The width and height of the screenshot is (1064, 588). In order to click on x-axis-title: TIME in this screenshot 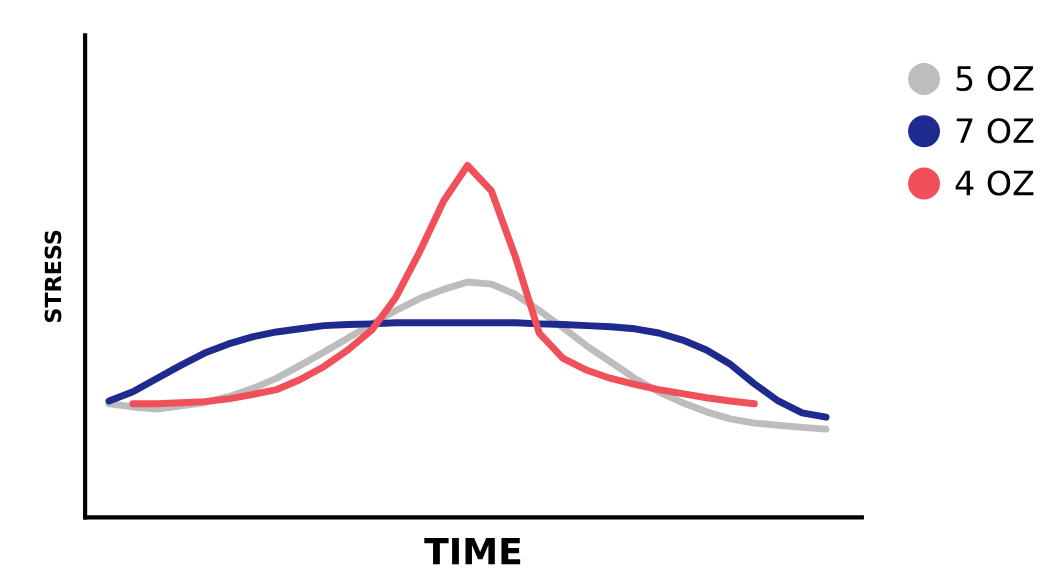, I will do `click(472, 551)`.